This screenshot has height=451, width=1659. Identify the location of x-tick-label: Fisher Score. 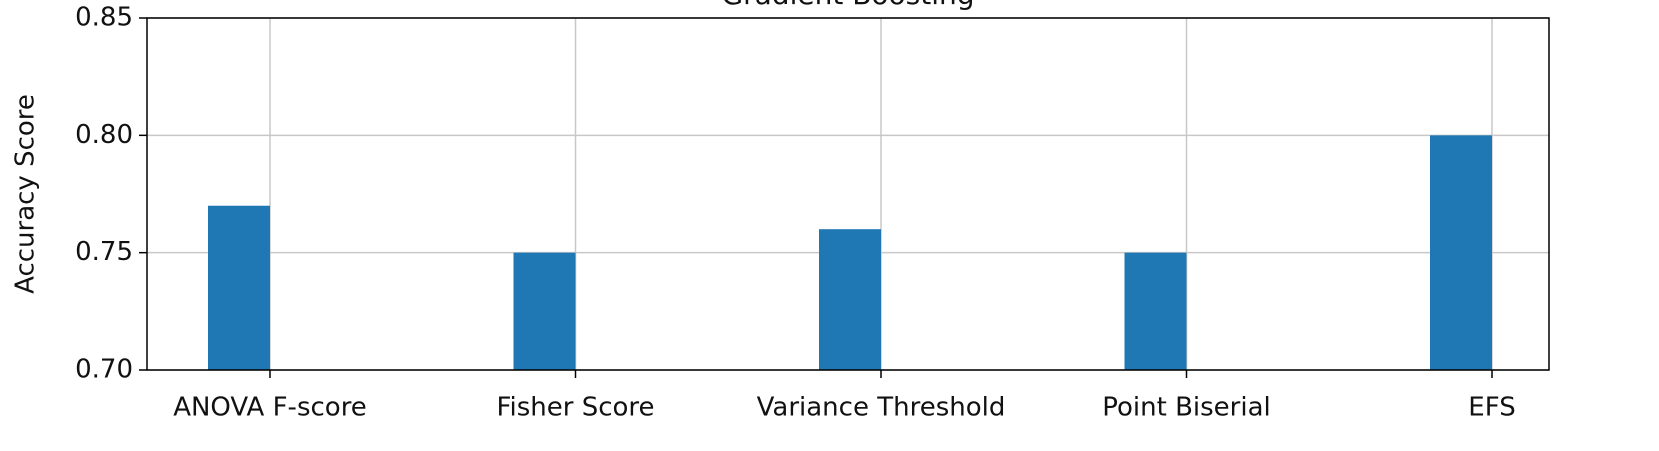
(575, 408).